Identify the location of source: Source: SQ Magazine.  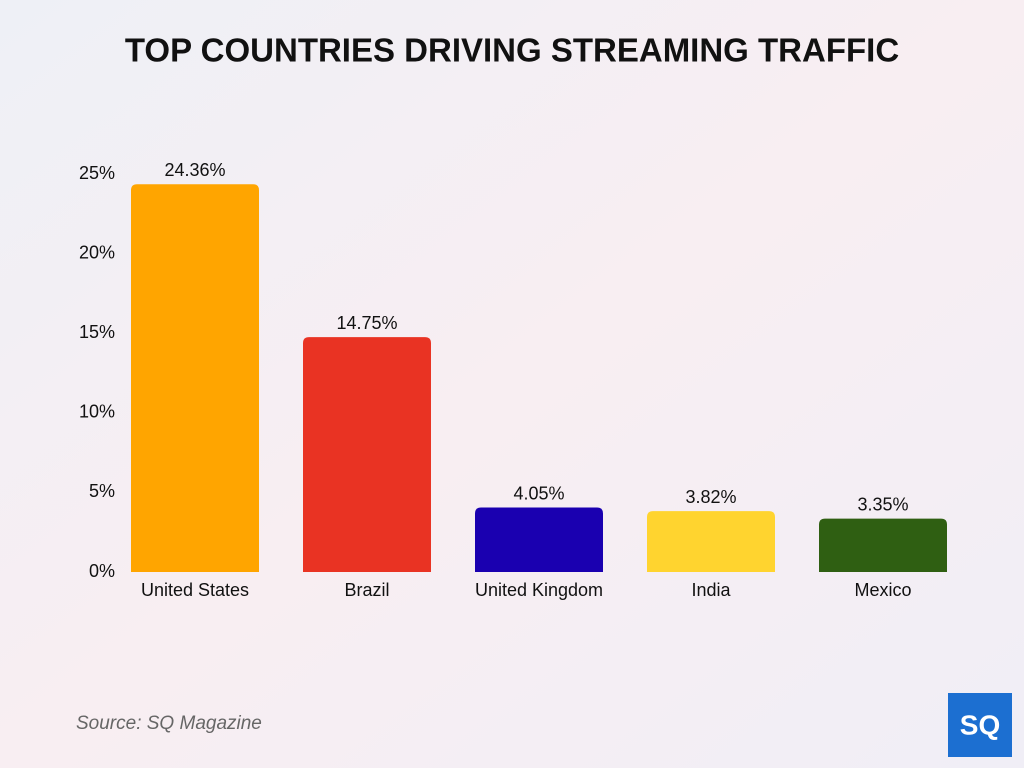
(169, 723).